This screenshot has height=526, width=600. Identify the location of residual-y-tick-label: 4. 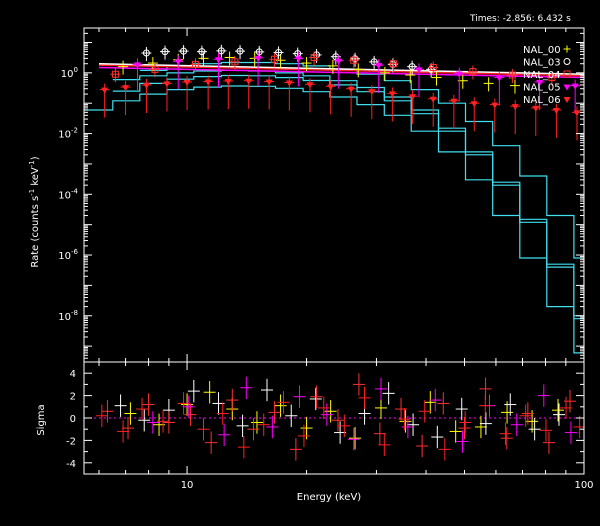
(73, 374).